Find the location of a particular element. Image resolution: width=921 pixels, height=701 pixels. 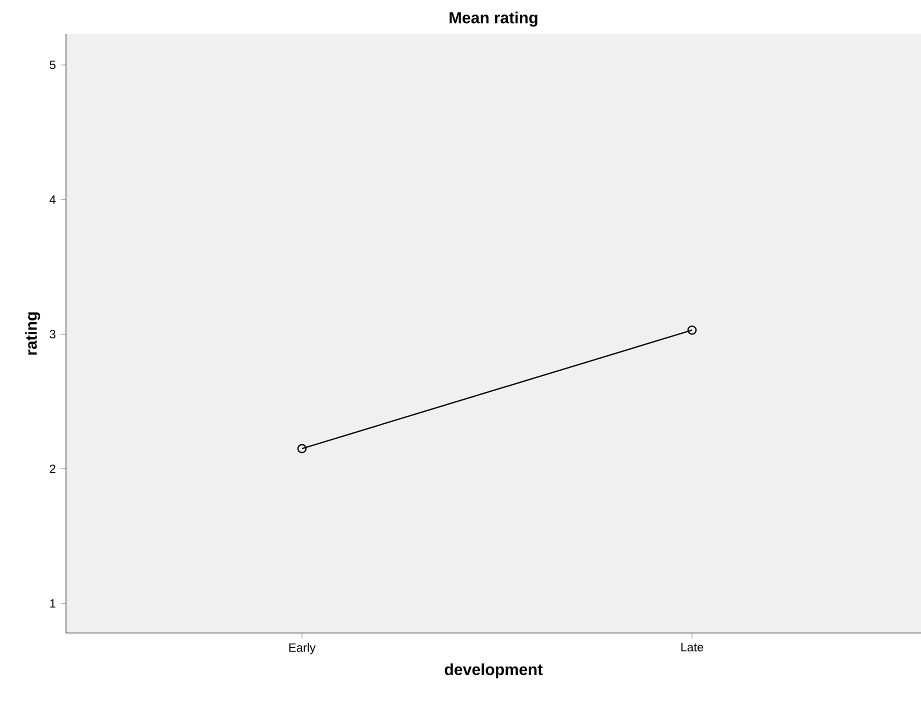

x-tick-label: Late is located at coordinates (692, 647).